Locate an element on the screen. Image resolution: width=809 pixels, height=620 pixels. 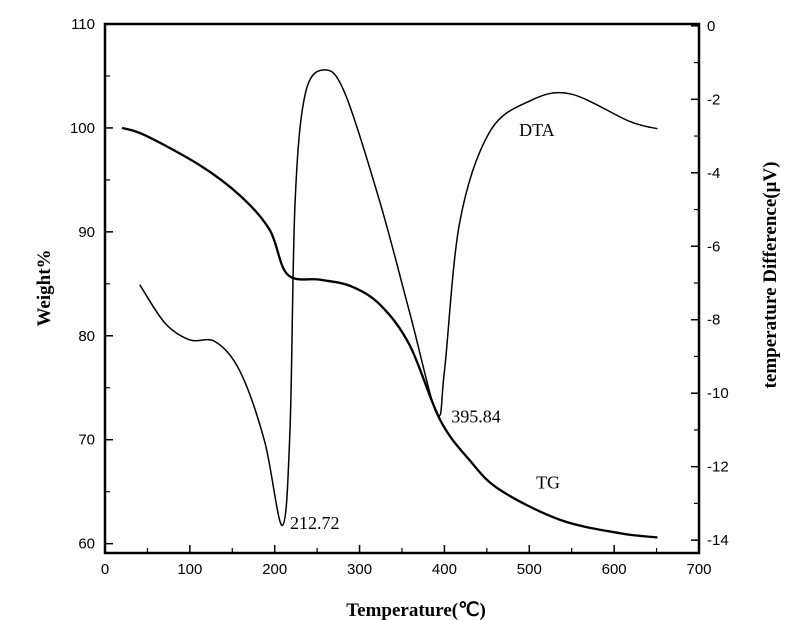
y2-tick-label: -4 is located at coordinates (713, 173).